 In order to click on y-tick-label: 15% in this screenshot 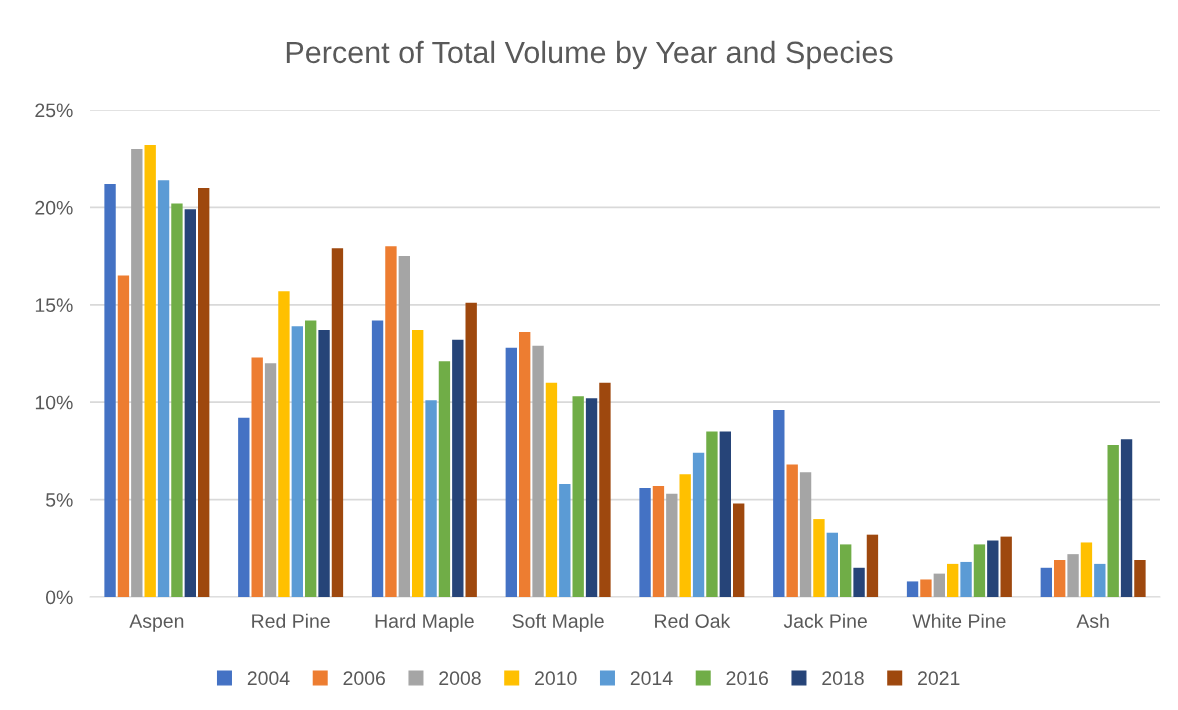, I will do `click(54, 305)`.